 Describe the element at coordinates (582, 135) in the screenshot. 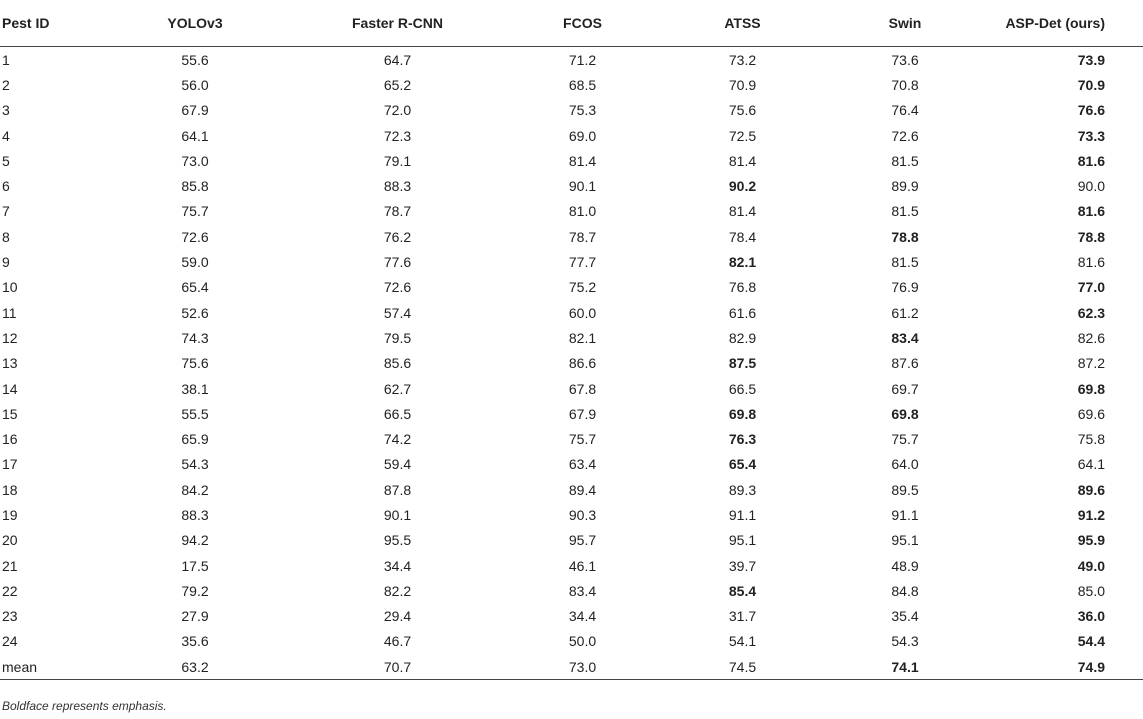

I see `table-cell: 69.0` at that location.